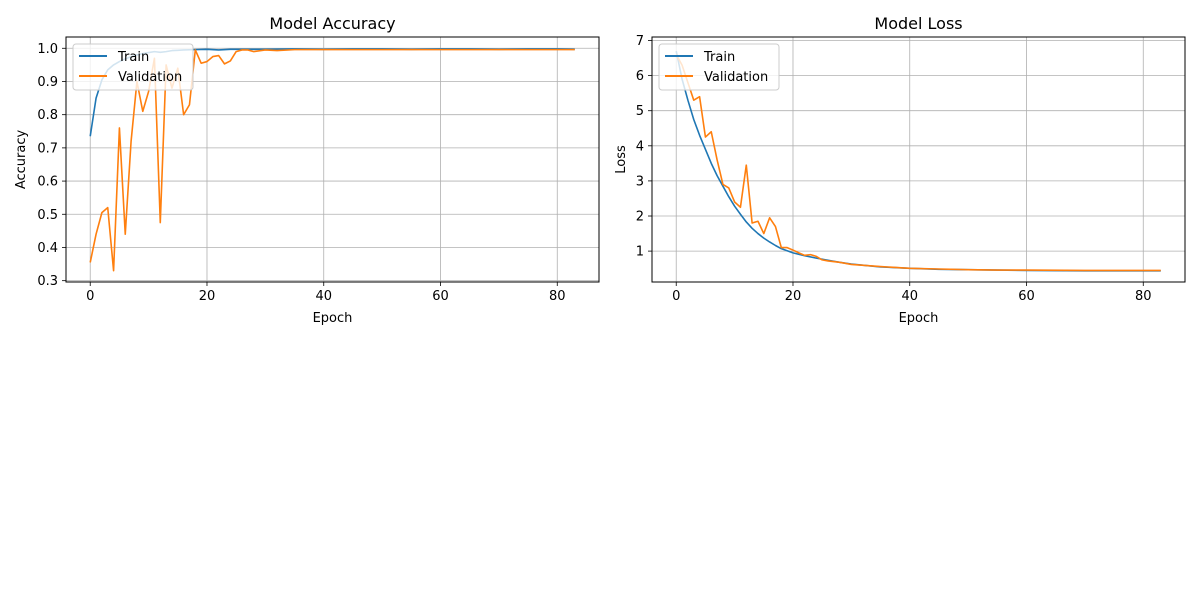  I want to click on loss-y-tick-label: 3, so click(640, 181).